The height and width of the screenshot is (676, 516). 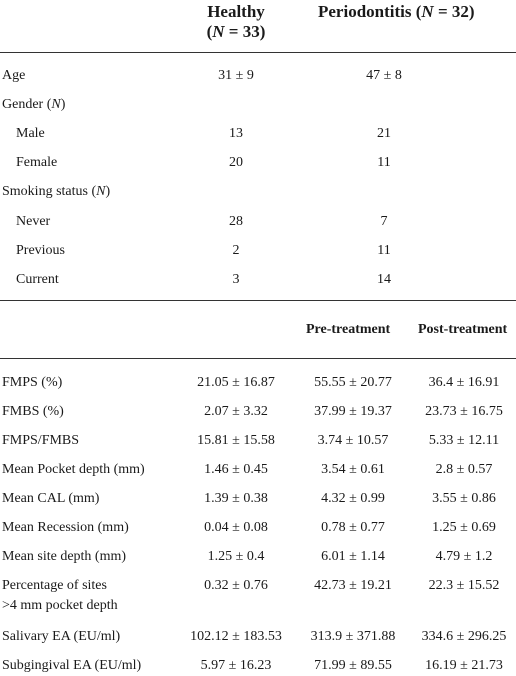 I want to click on rule-middle, so click(x=258, y=300).